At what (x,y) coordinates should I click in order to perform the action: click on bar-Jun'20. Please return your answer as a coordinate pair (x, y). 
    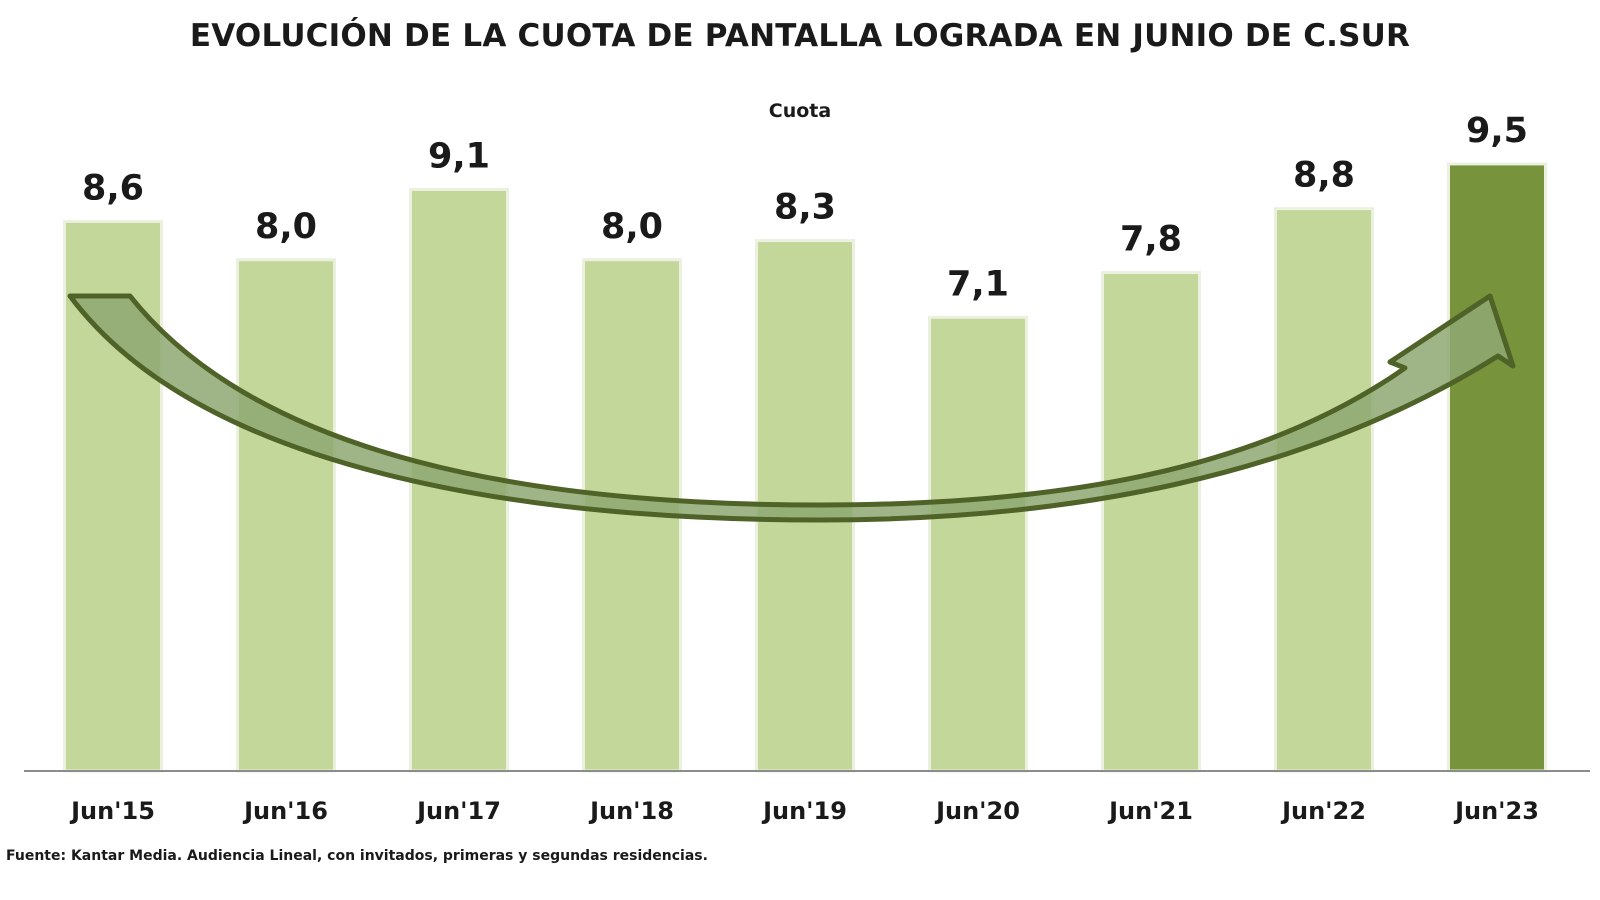
    Looking at the image, I should click on (978, 544).